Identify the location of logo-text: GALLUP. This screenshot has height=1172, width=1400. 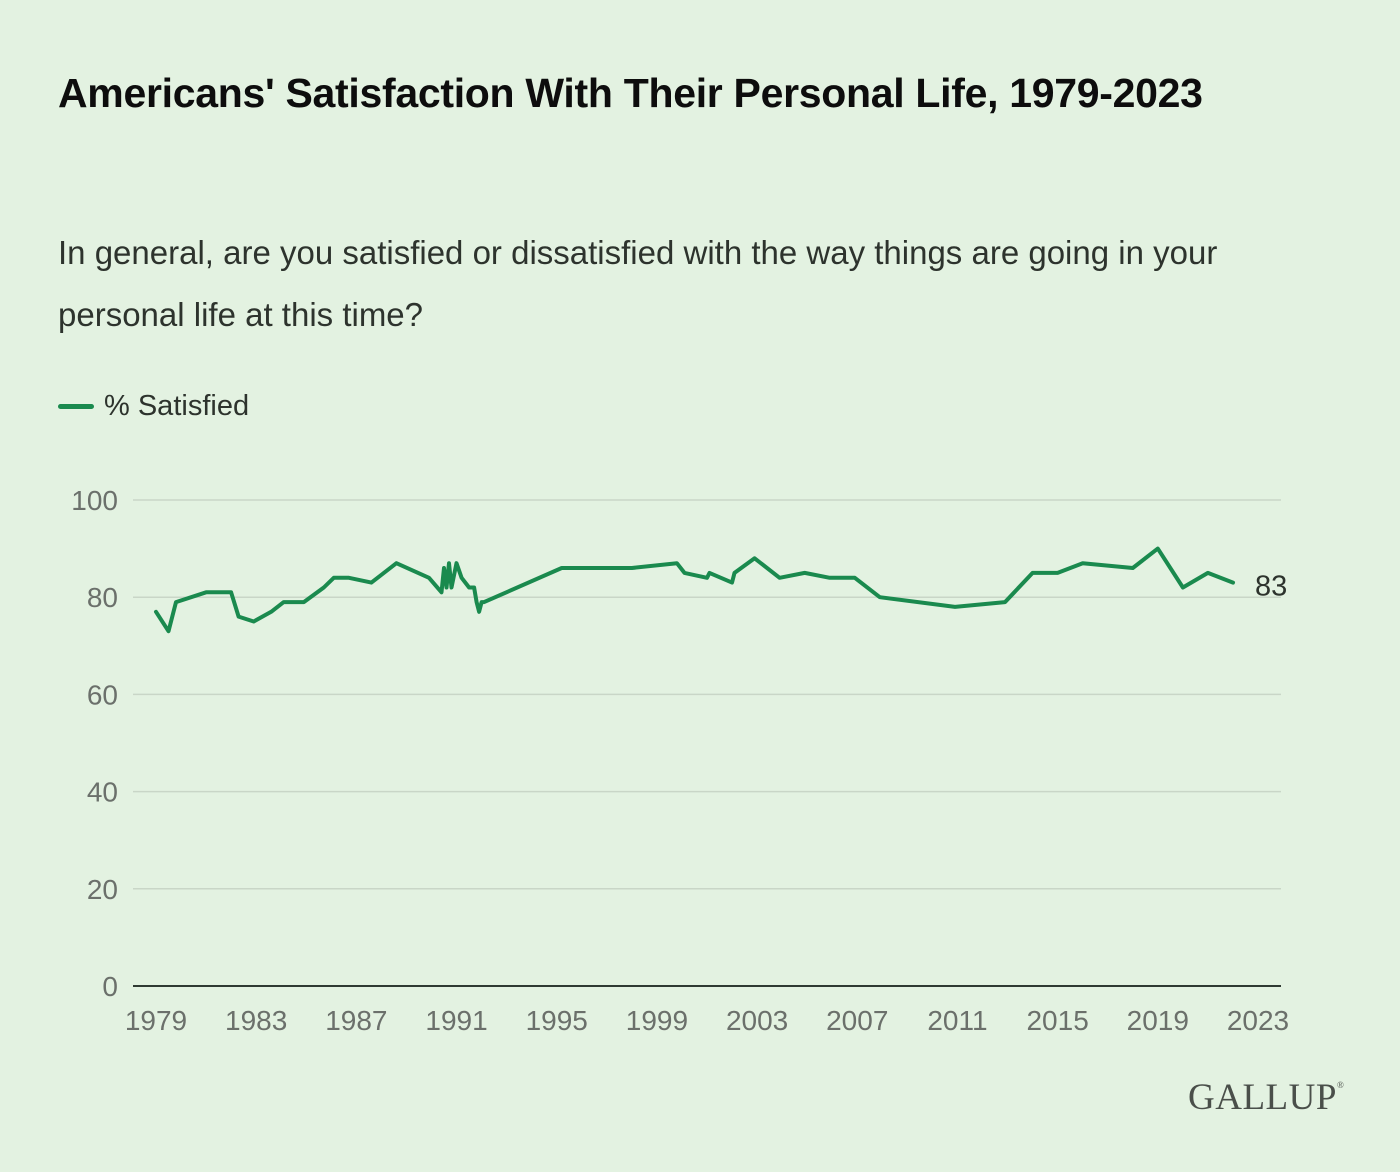
(1262, 1097).